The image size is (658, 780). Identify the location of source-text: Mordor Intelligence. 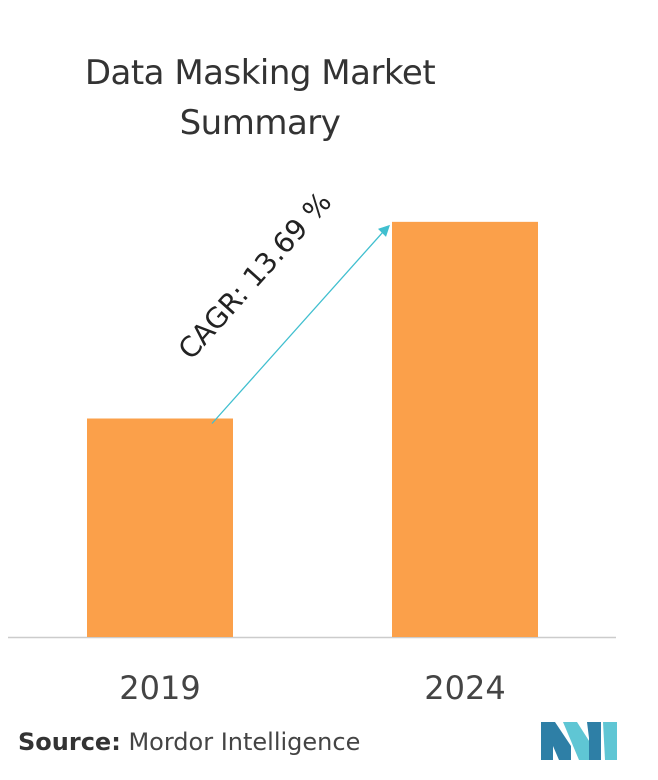
(244, 742).